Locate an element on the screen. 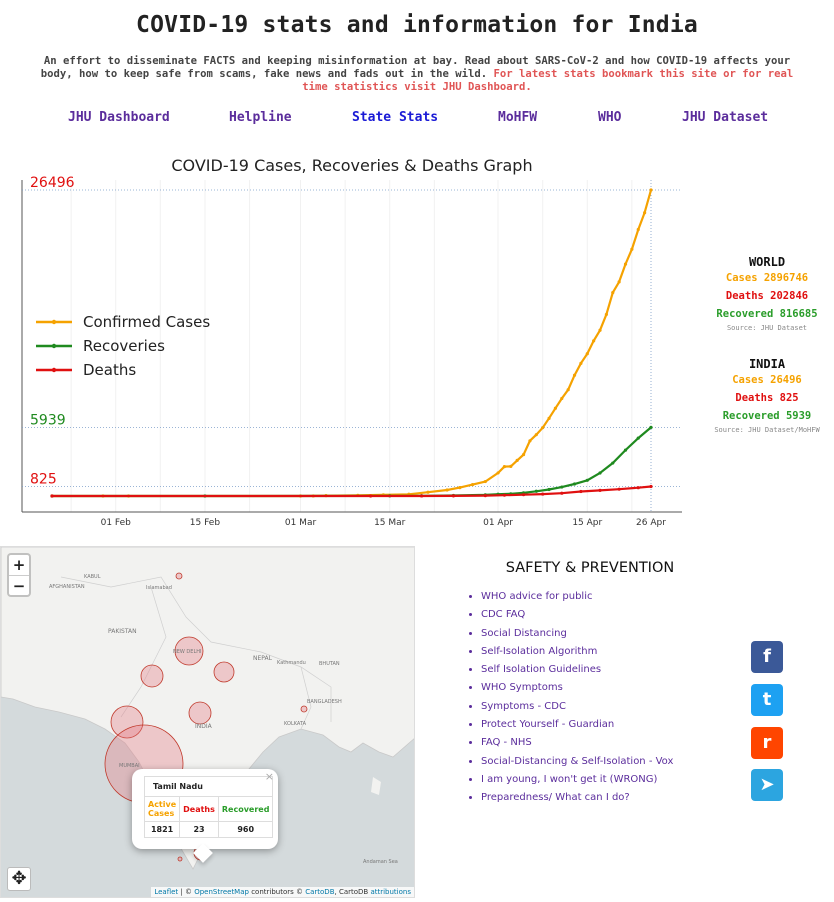 This screenshot has width=834, height=902. safety-link: WHO advice for public is located at coordinates (537, 596).